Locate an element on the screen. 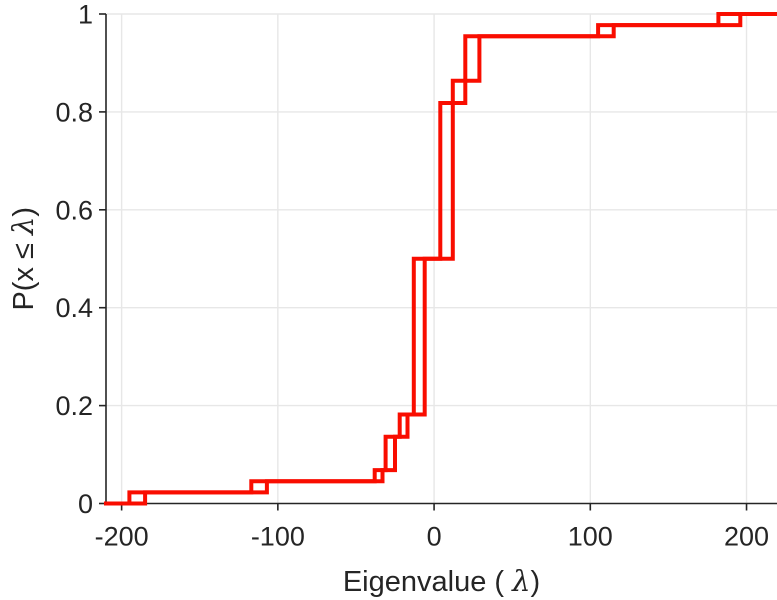 The height and width of the screenshot is (600, 777). y-tick-label: 0.6 is located at coordinates (74, 210).